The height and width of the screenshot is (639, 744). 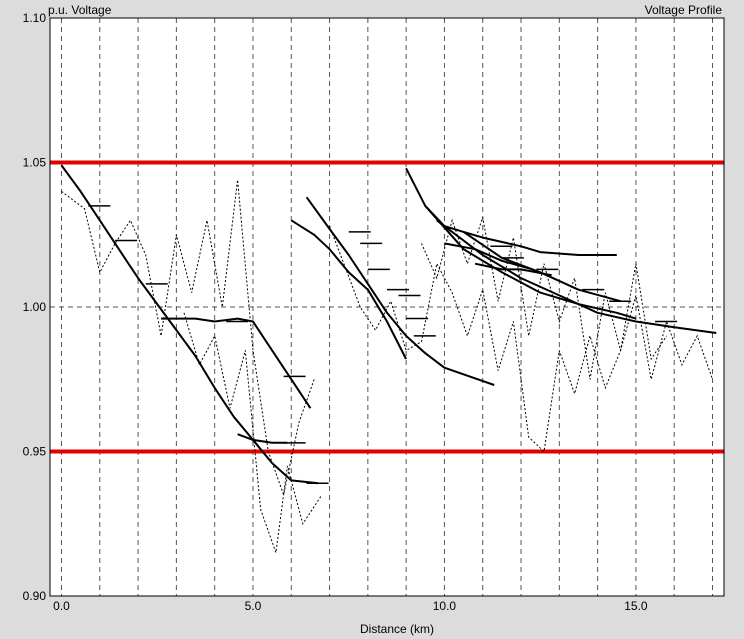 I want to click on y-axis-label: p.u. Voltage, so click(x=80, y=10).